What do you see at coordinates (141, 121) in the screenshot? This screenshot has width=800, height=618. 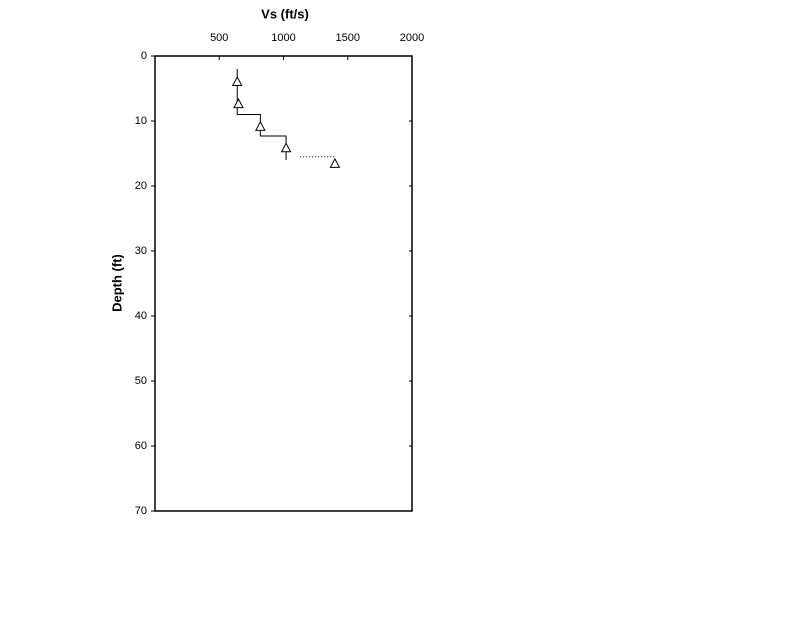 I see `y-tick-label: 10` at bounding box center [141, 121].